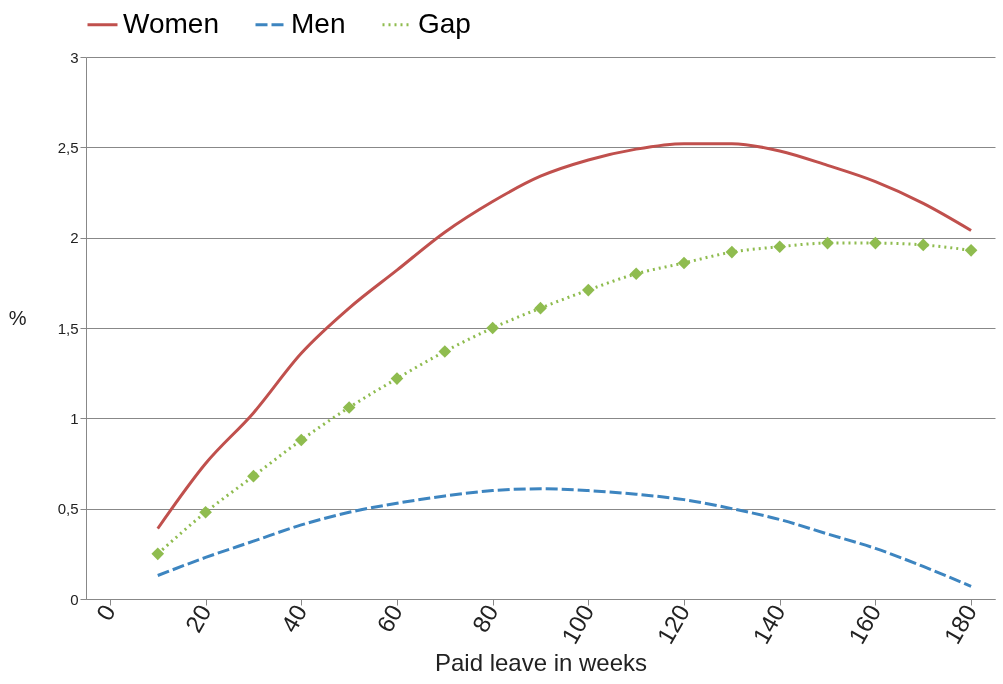  Describe the element at coordinates (294, 618) in the screenshot. I see `x-tick-label: 40` at that location.